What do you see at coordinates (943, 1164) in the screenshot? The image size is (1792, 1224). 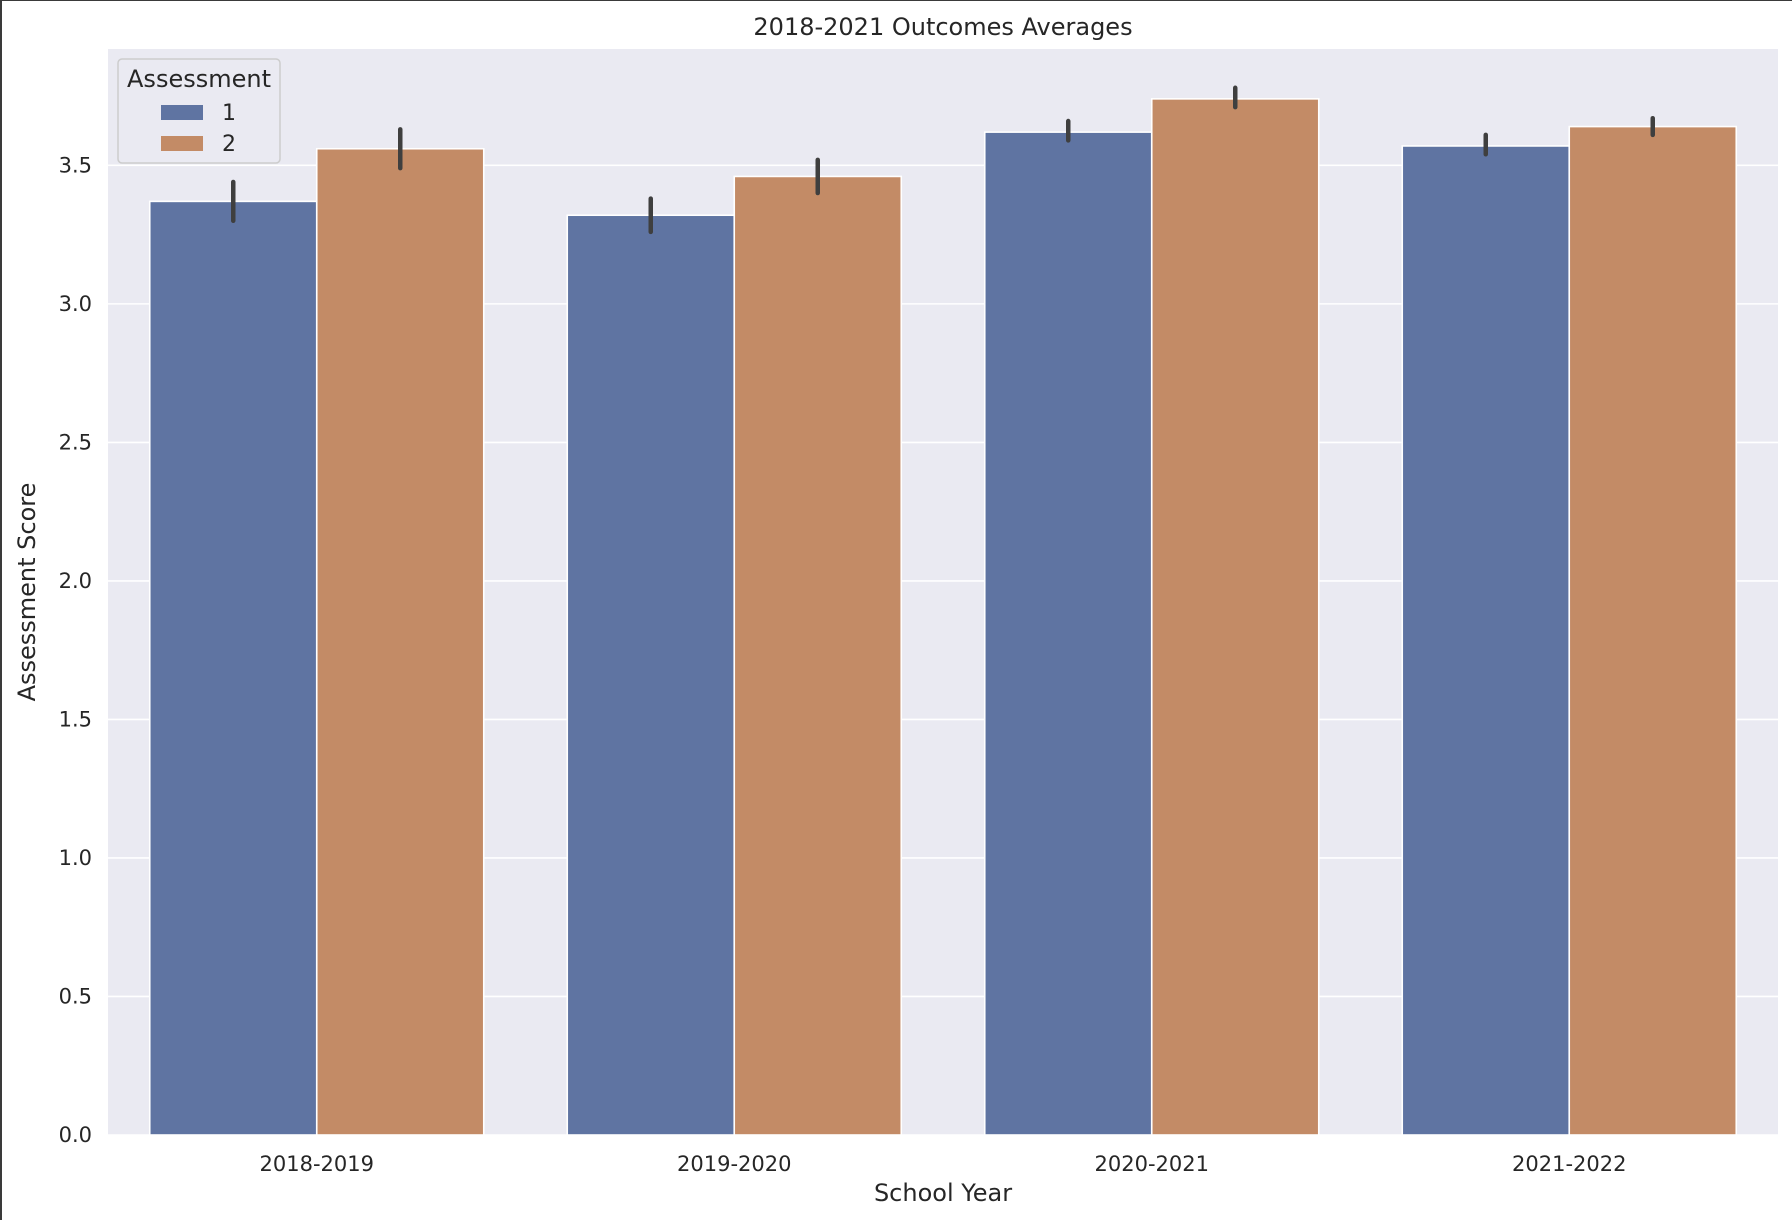 I see `x-axis-ticks: 2018-2019 2019-2020 2020-2021 2021-2022` at bounding box center [943, 1164].